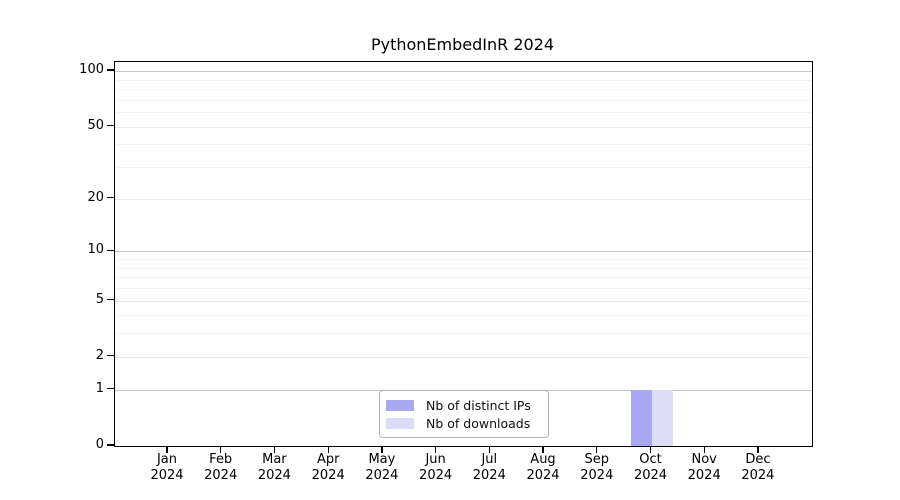  Describe the element at coordinates (99, 444) in the screenshot. I see `y-tick-label-0: 0` at that location.